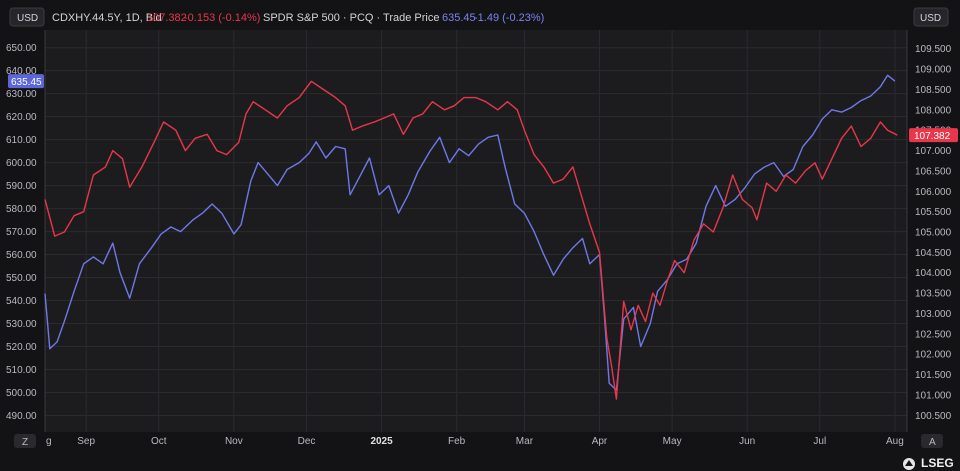  What do you see at coordinates (933, 233) in the screenshot?
I see `right-tick-label: 105.000` at bounding box center [933, 233].